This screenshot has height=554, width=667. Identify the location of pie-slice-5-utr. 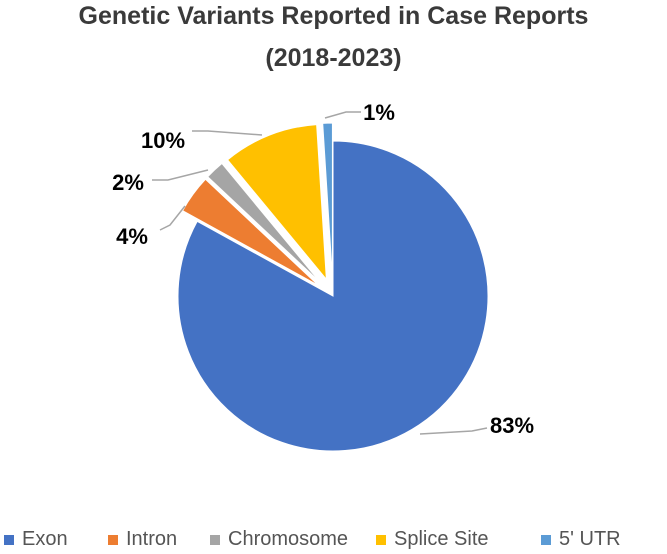
(327, 200).